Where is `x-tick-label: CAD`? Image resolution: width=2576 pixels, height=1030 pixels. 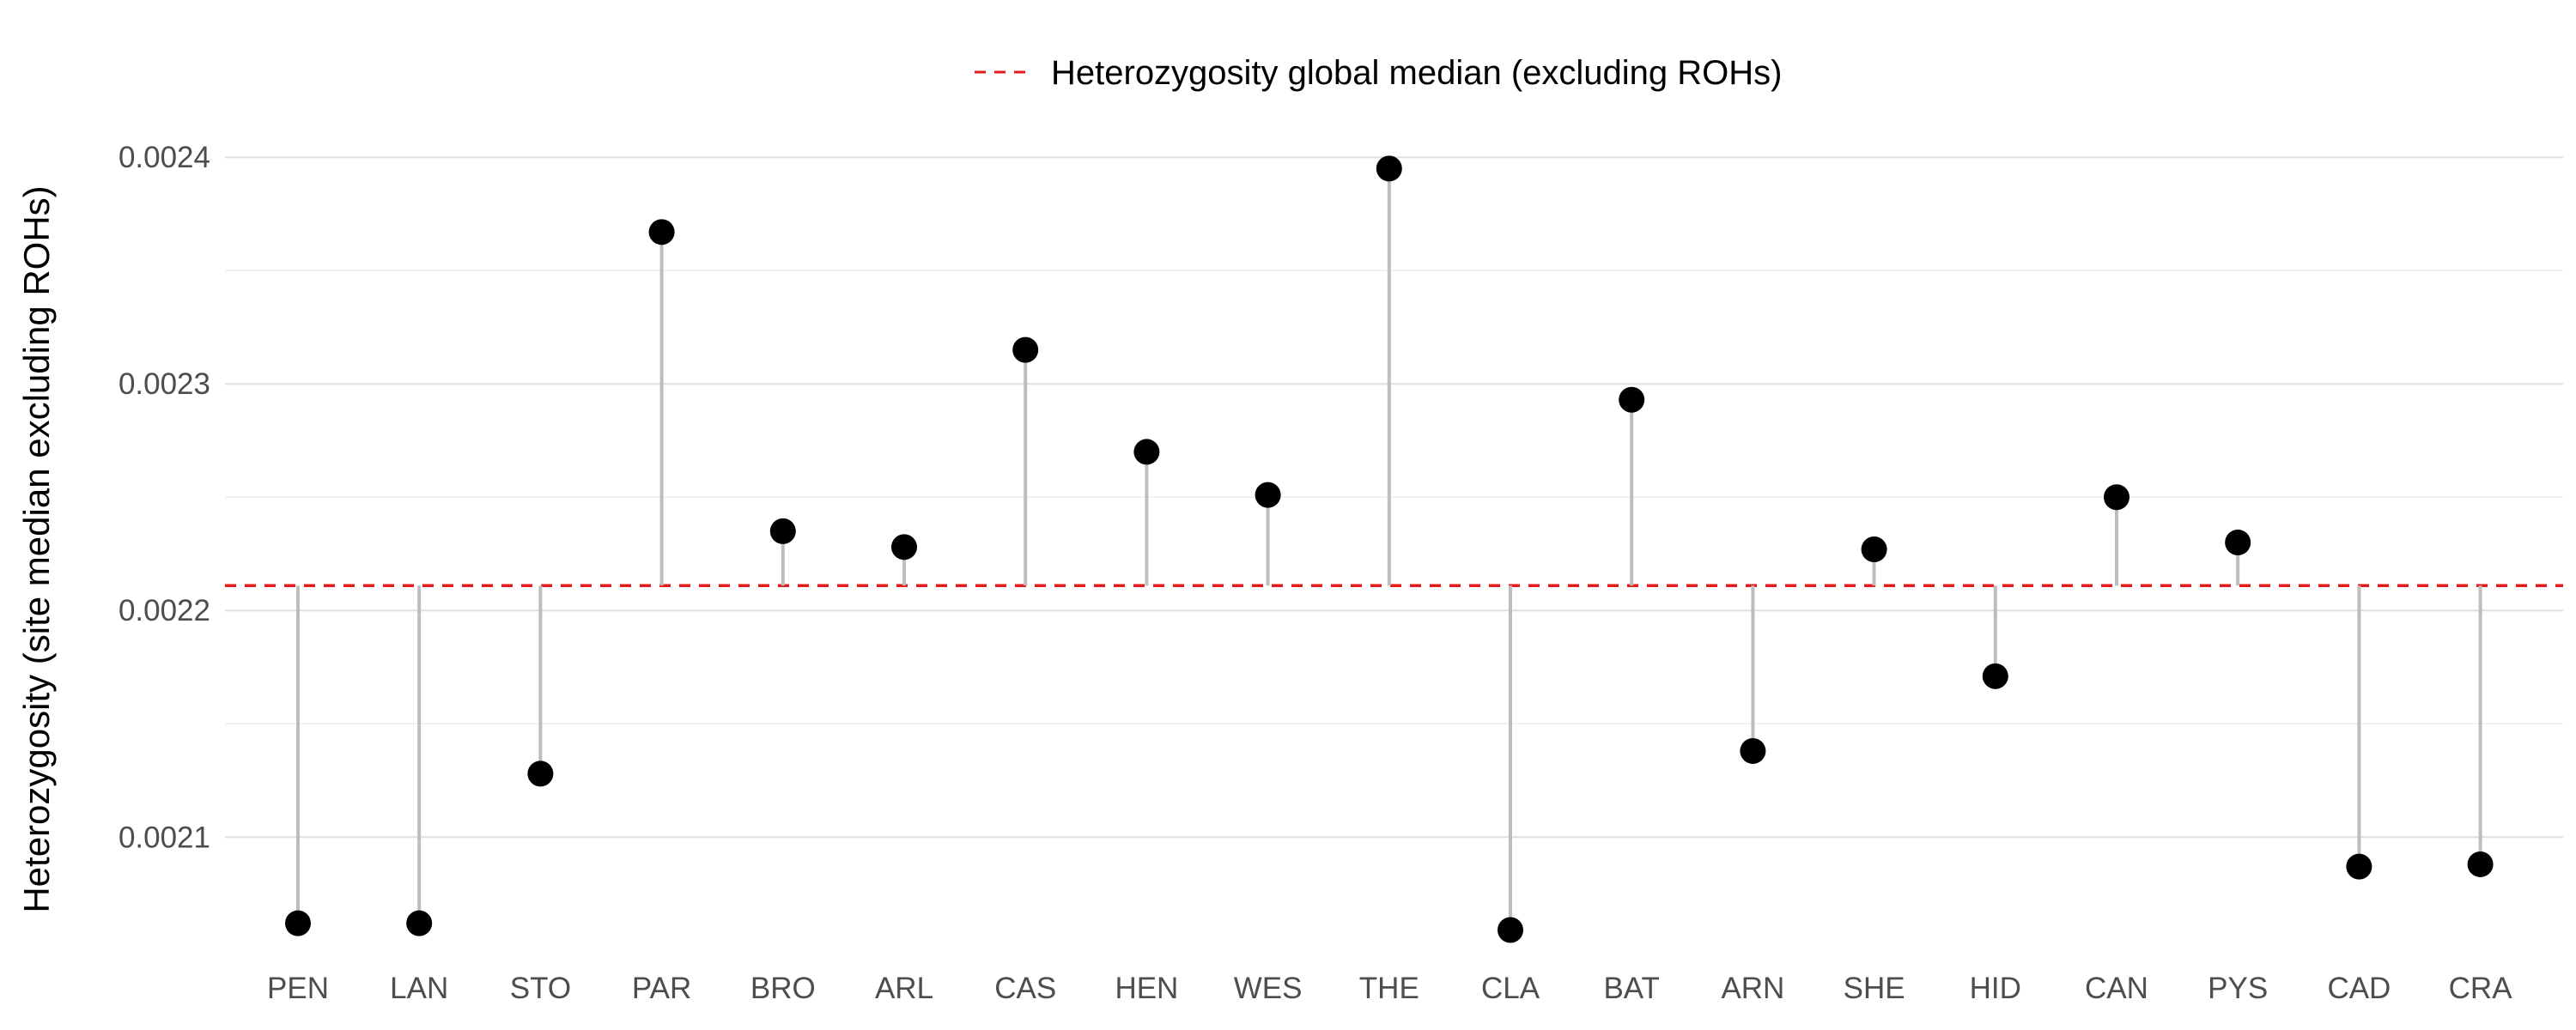
x-tick-label: CAD is located at coordinates (2359, 988).